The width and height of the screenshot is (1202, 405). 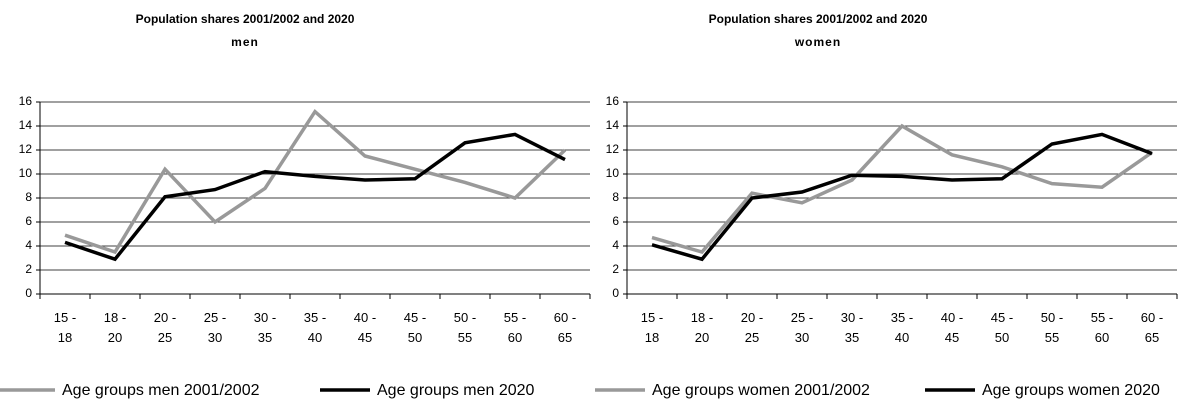 What do you see at coordinates (1071, 390) in the screenshot?
I see `legend-label: Age groups women 2020` at bounding box center [1071, 390].